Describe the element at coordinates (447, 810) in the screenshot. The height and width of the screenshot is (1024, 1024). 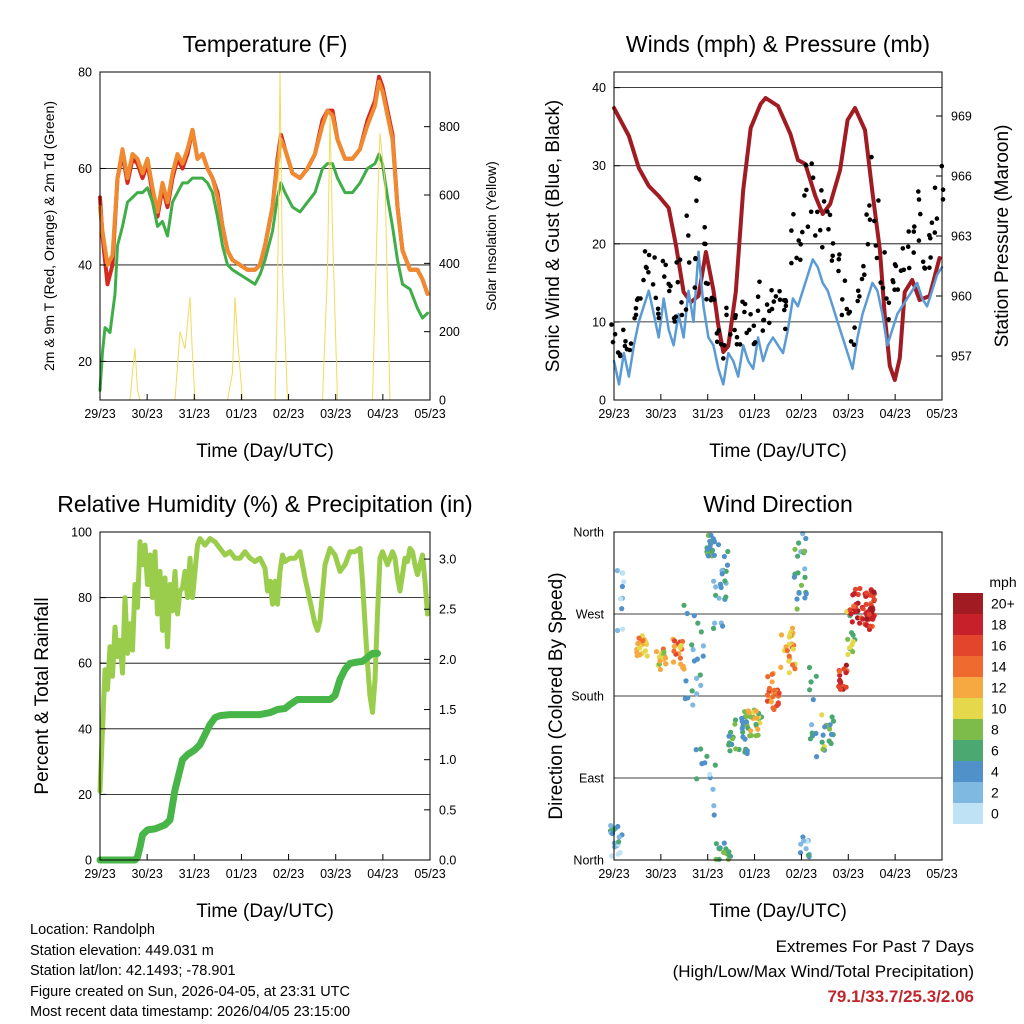
I see `y2-tick-label: 0.5` at that location.